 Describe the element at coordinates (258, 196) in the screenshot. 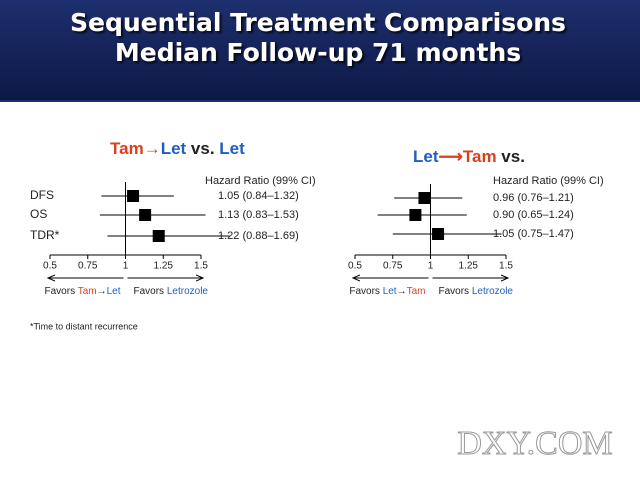

I see `value-label: 1.05 (0.84–1.32)` at that location.